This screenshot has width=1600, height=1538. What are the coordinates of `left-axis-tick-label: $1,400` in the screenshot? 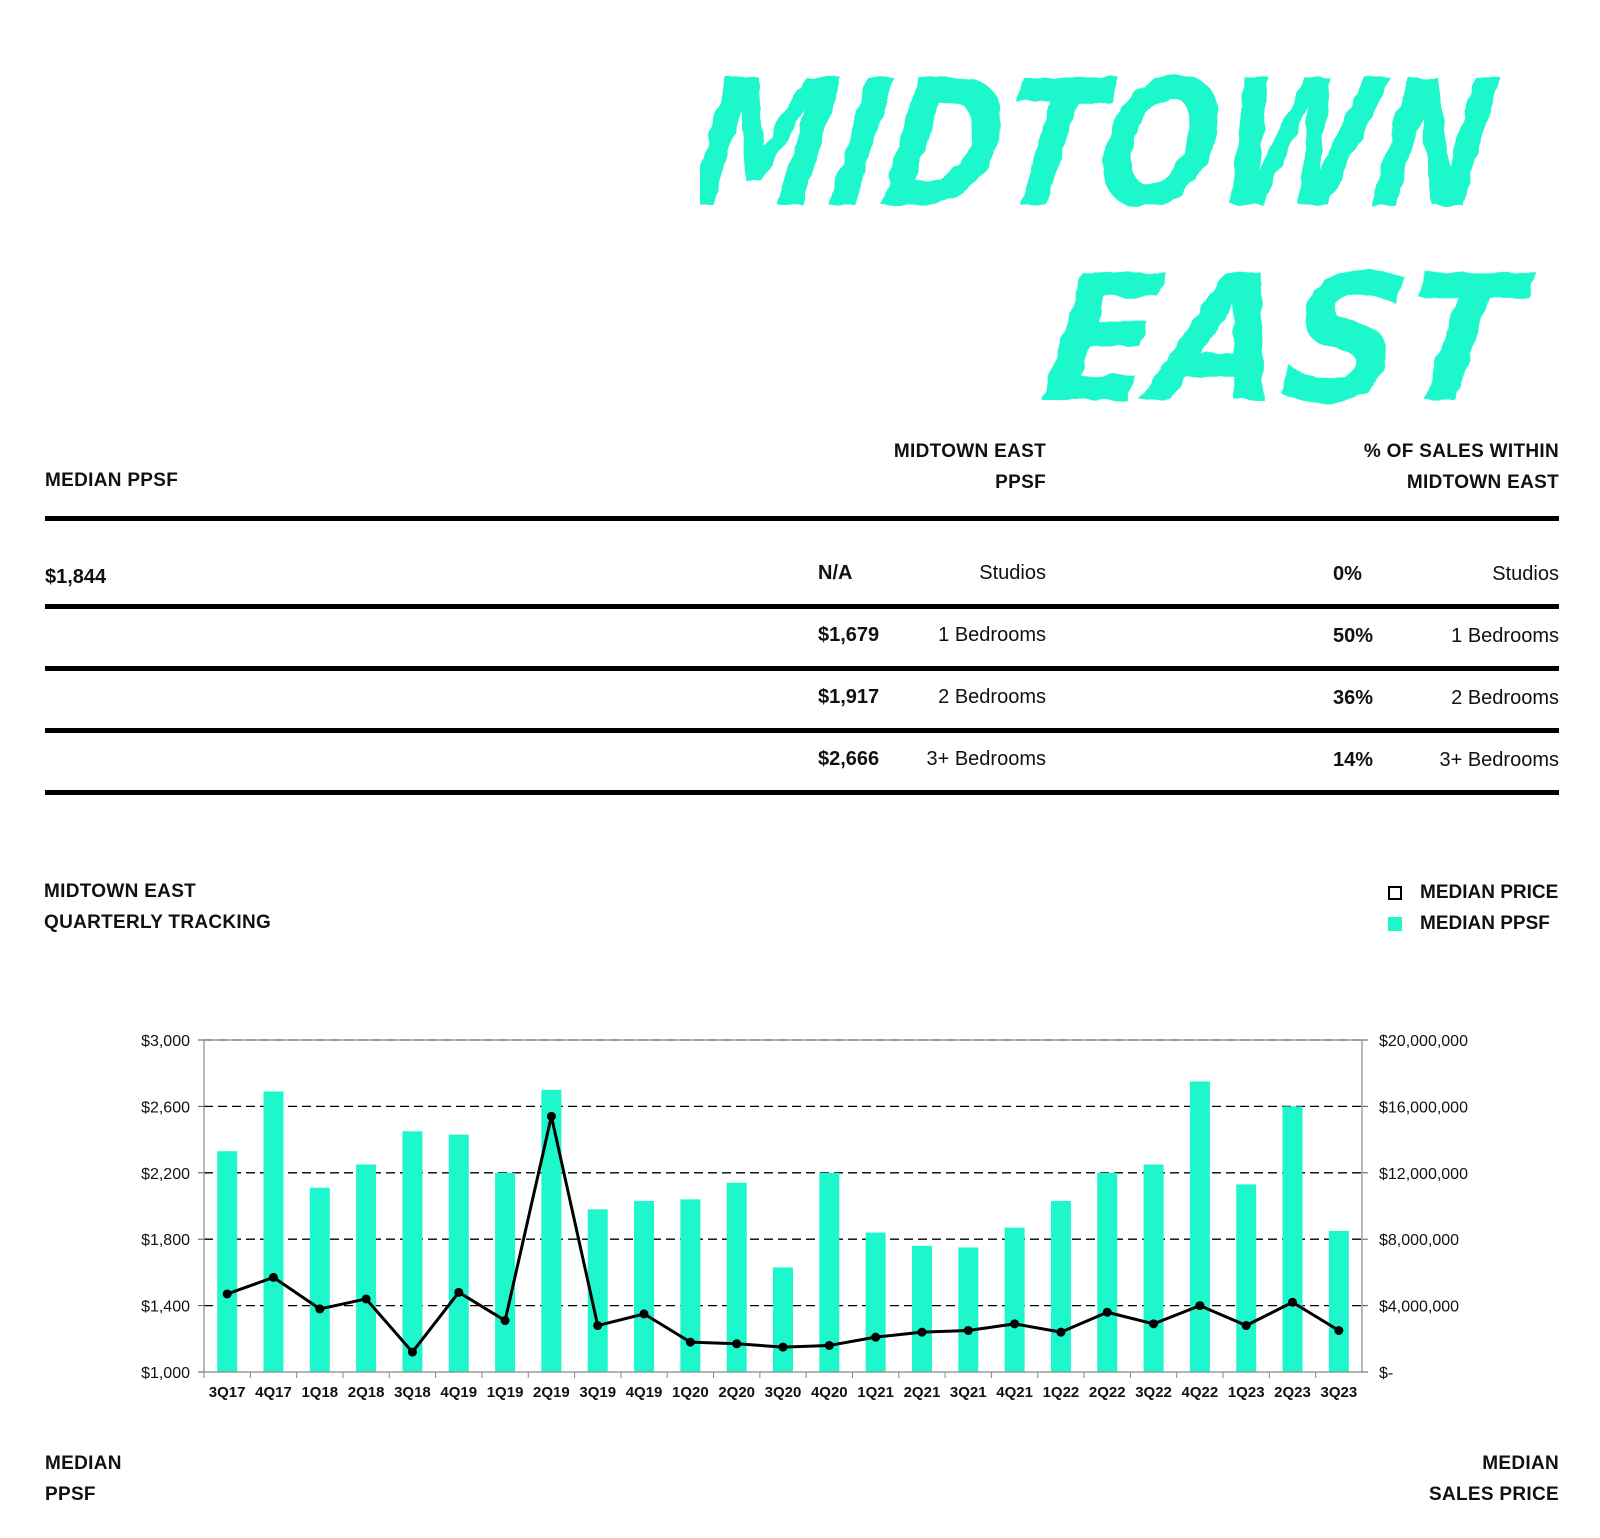 It's located at (165, 1307).